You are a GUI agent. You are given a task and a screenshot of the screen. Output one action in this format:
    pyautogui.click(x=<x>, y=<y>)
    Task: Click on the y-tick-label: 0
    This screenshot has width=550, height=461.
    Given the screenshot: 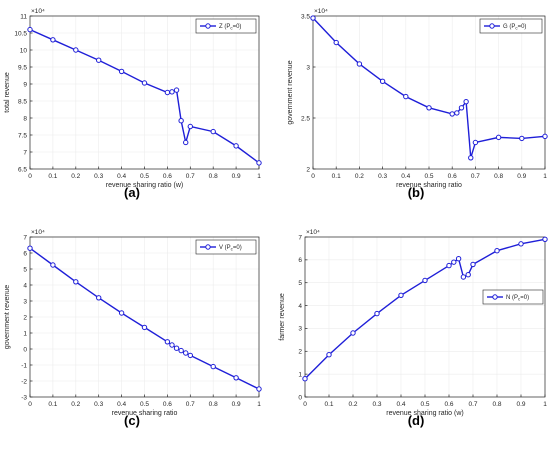 What is the action you would take?
    pyautogui.click(x=300, y=397)
    